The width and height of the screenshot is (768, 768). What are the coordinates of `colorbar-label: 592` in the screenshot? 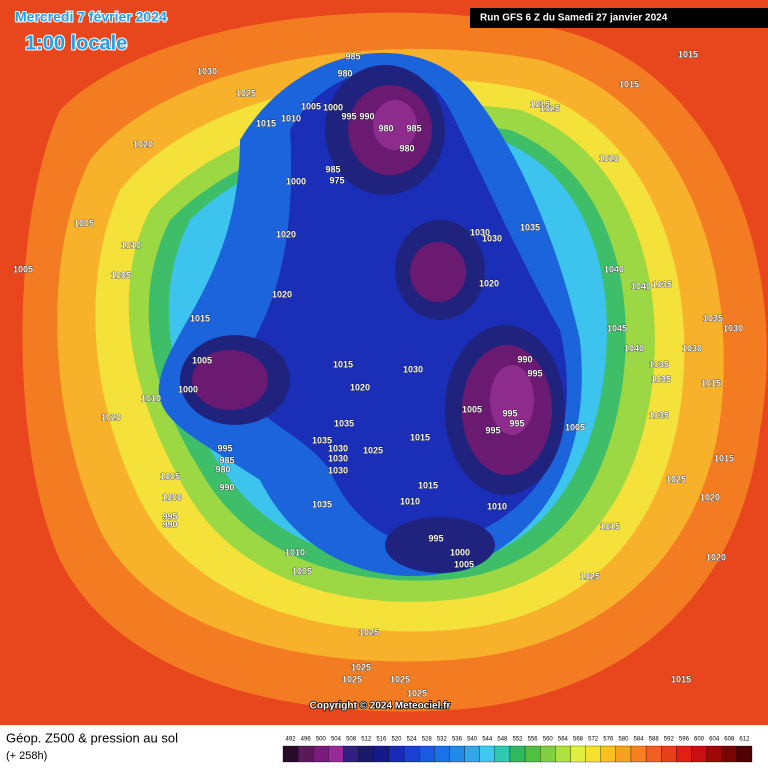 It's located at (669, 740).